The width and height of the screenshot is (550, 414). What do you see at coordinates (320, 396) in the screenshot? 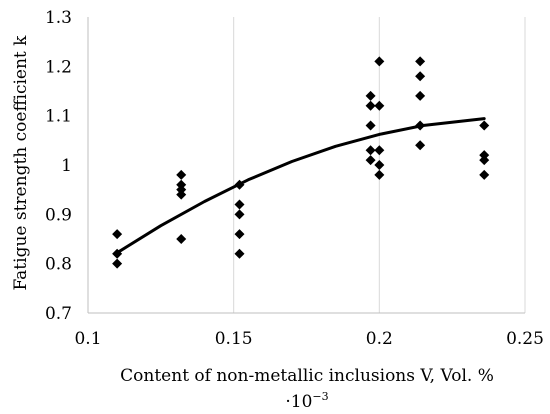
I see `x-axis-unit-exponent: −3` at bounding box center [320, 396].